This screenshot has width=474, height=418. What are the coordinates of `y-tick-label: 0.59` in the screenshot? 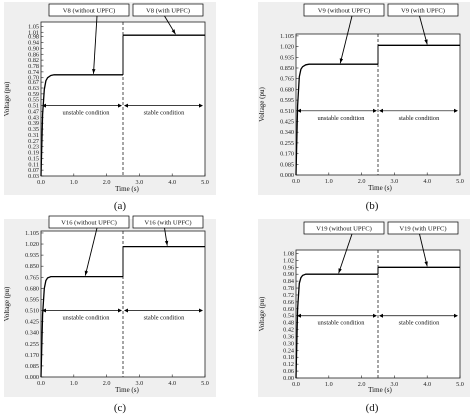 It's located at (33, 94).